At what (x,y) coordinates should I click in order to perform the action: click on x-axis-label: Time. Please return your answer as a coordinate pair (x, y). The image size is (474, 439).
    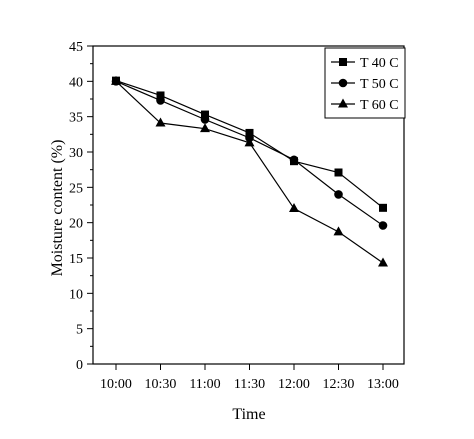
    Looking at the image, I should click on (248, 414).